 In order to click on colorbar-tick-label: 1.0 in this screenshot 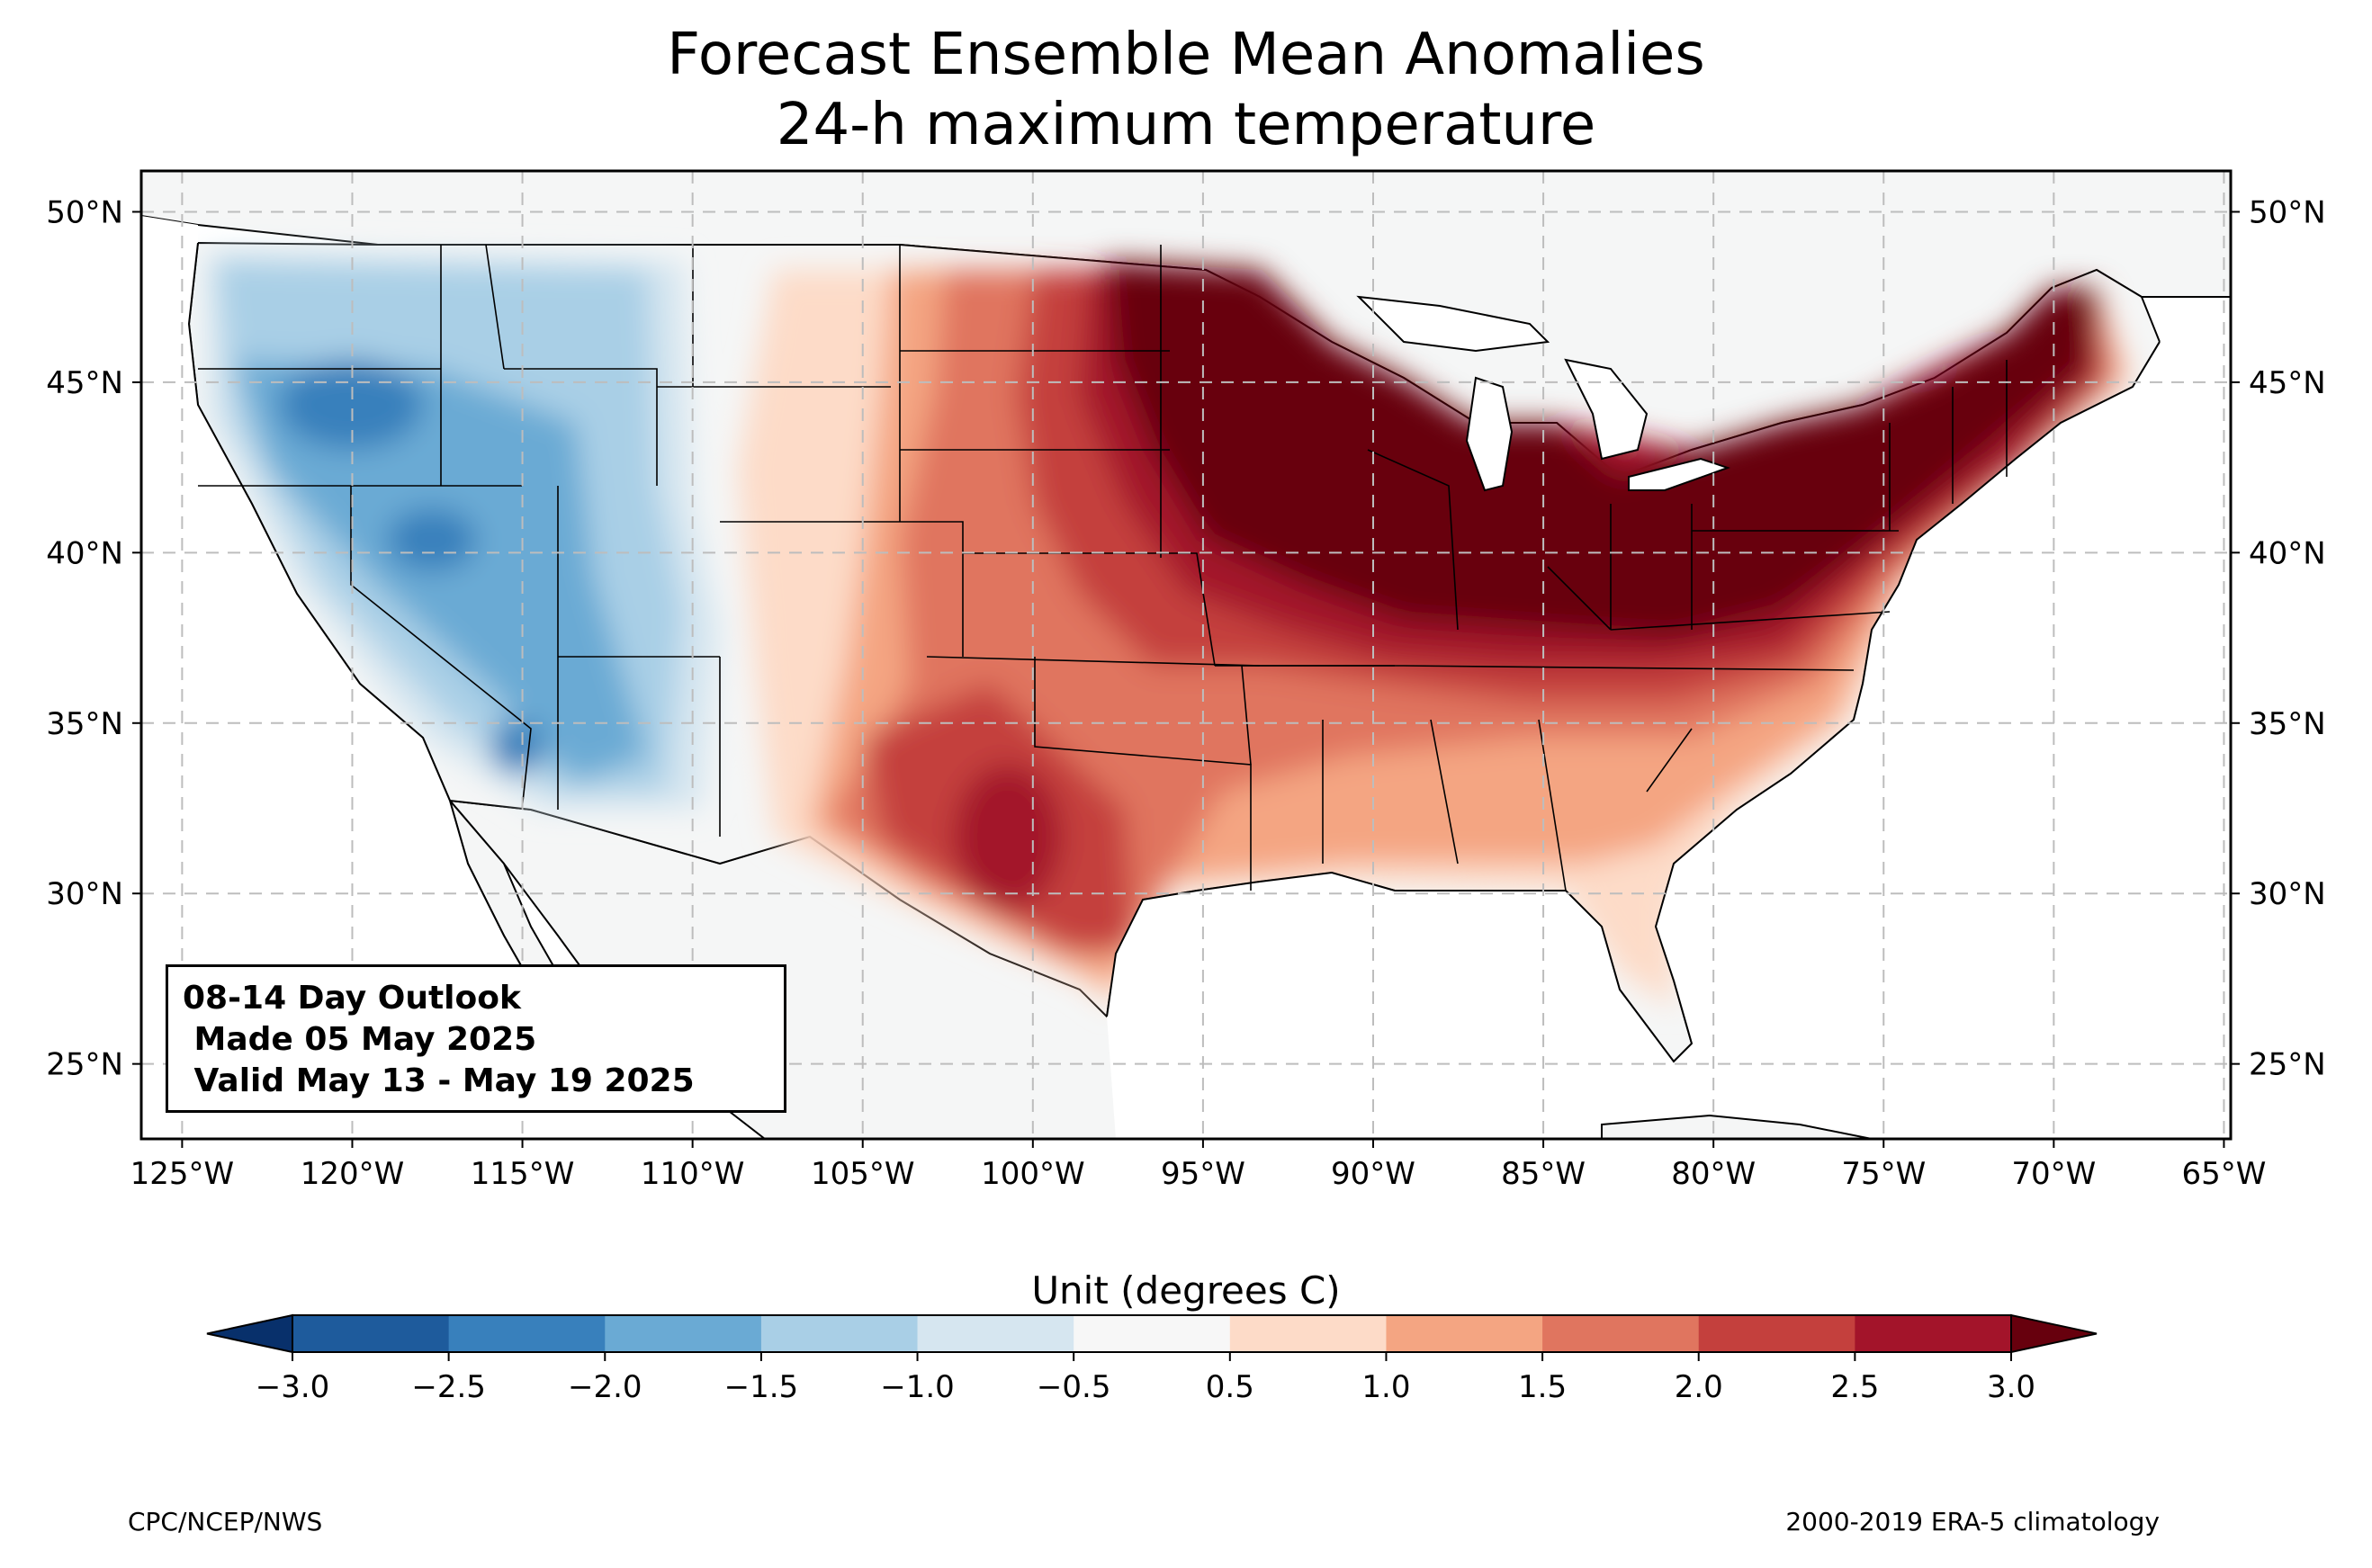, I will do `click(1386, 1387)`.